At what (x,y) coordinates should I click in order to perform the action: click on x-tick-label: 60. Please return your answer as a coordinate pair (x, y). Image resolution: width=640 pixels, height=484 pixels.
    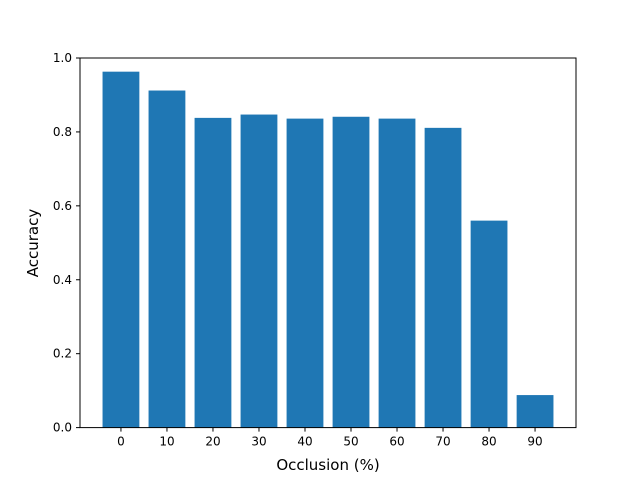
    Looking at the image, I should click on (396, 442).